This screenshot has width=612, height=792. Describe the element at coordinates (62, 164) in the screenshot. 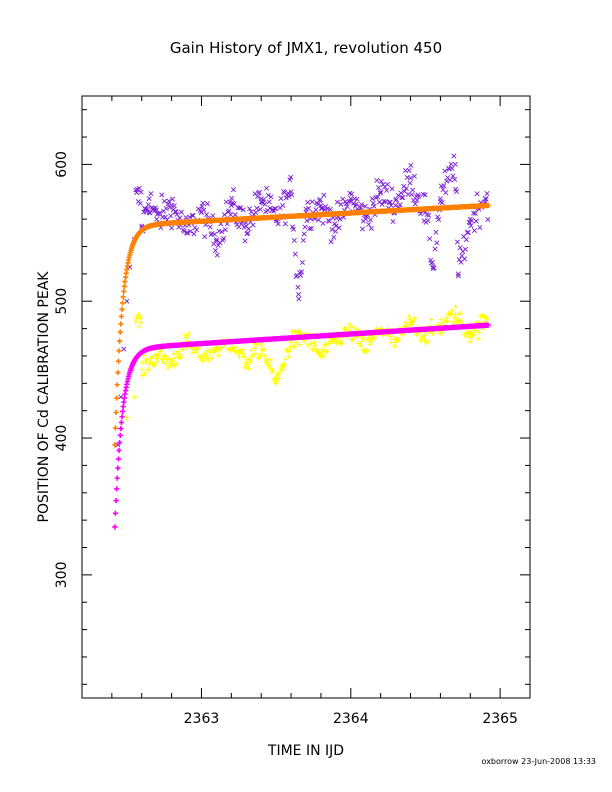

I see `y-tick-label: 600` at that location.